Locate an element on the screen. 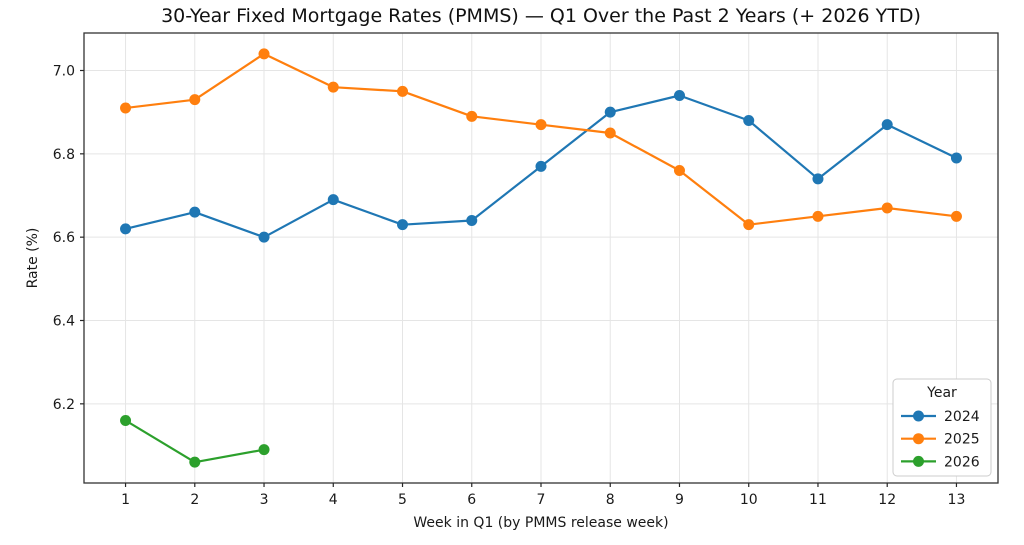  x-axis-label: Week in Q1 (by PMMS release week) is located at coordinates (540, 523).